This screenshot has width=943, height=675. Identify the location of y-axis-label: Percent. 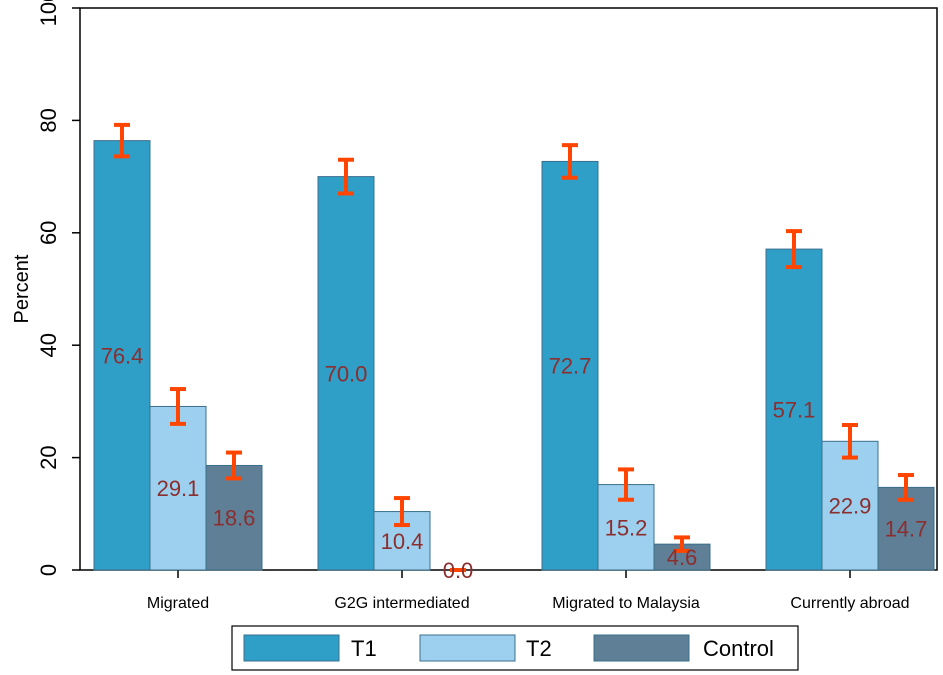
(22, 288).